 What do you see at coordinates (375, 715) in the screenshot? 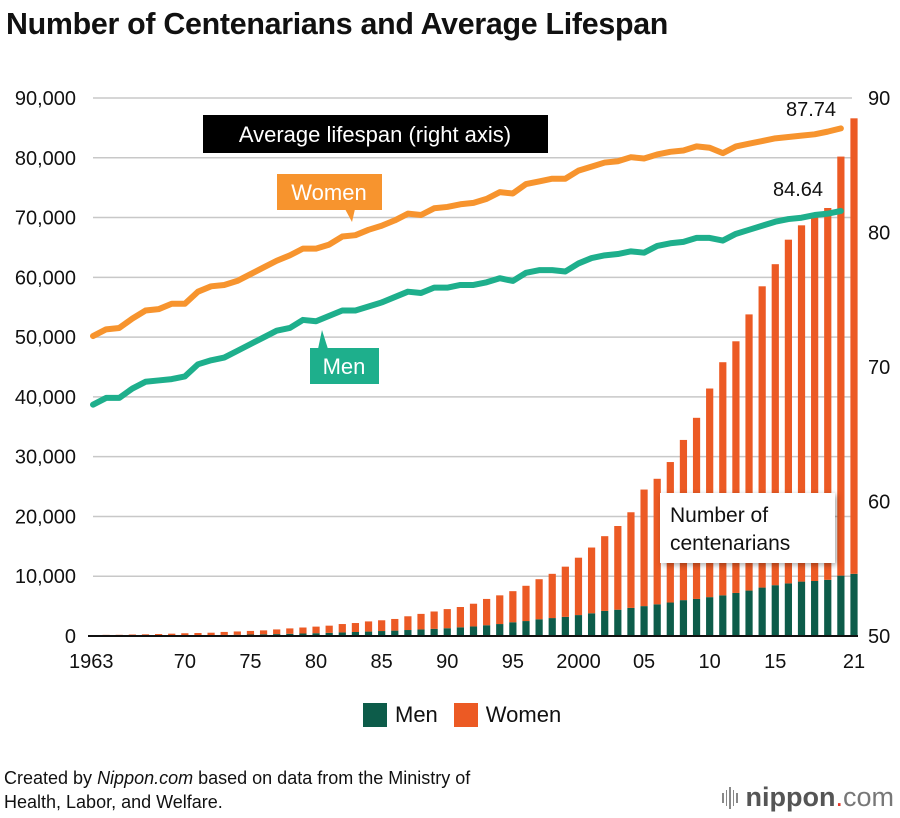
I see `legend-swatch-men` at bounding box center [375, 715].